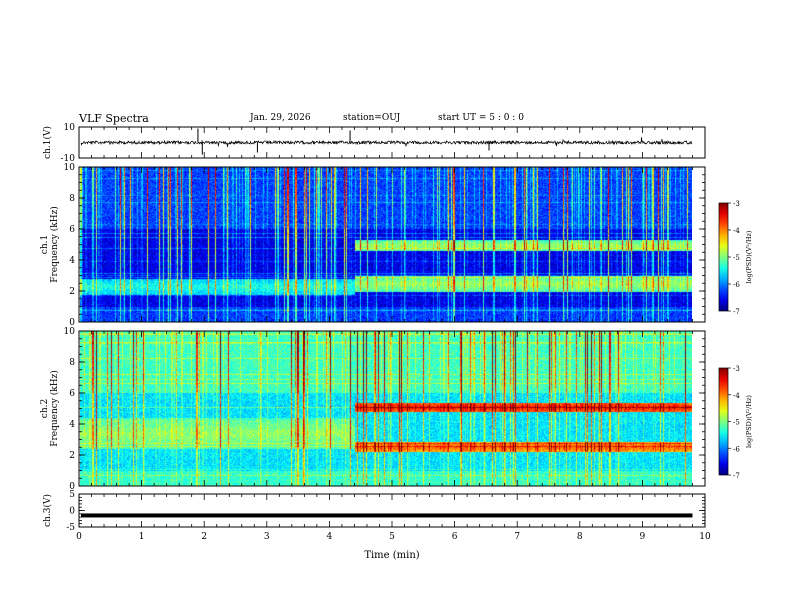  I want to click on ch1-spectrogram-ylabel-line: ch.1, so click(45, 244).